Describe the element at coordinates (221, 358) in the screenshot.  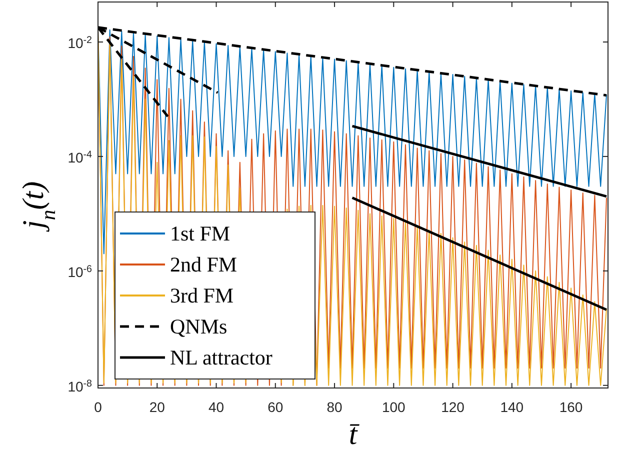
I see `legend-label: NL attractor` at that location.